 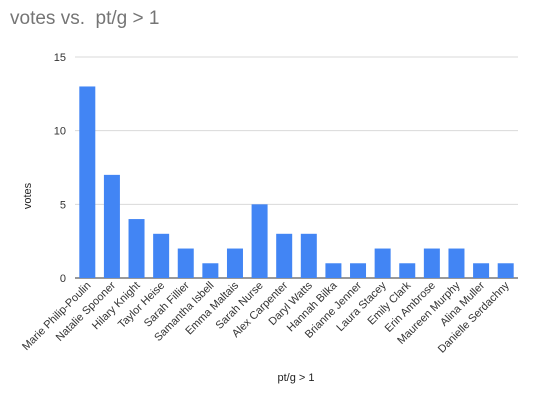 I want to click on x-axis-title: pt/g > 1, so click(x=295, y=378).